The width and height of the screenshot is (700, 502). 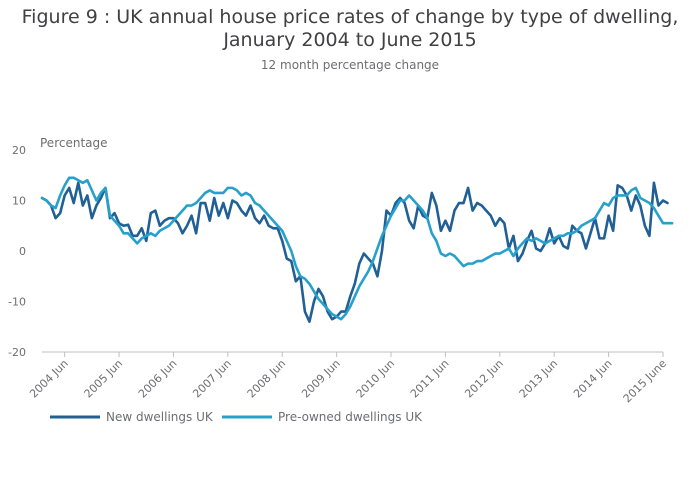 What do you see at coordinates (376, 379) in the screenshot?
I see `x-tick-label: 2010 Jun` at bounding box center [376, 379].